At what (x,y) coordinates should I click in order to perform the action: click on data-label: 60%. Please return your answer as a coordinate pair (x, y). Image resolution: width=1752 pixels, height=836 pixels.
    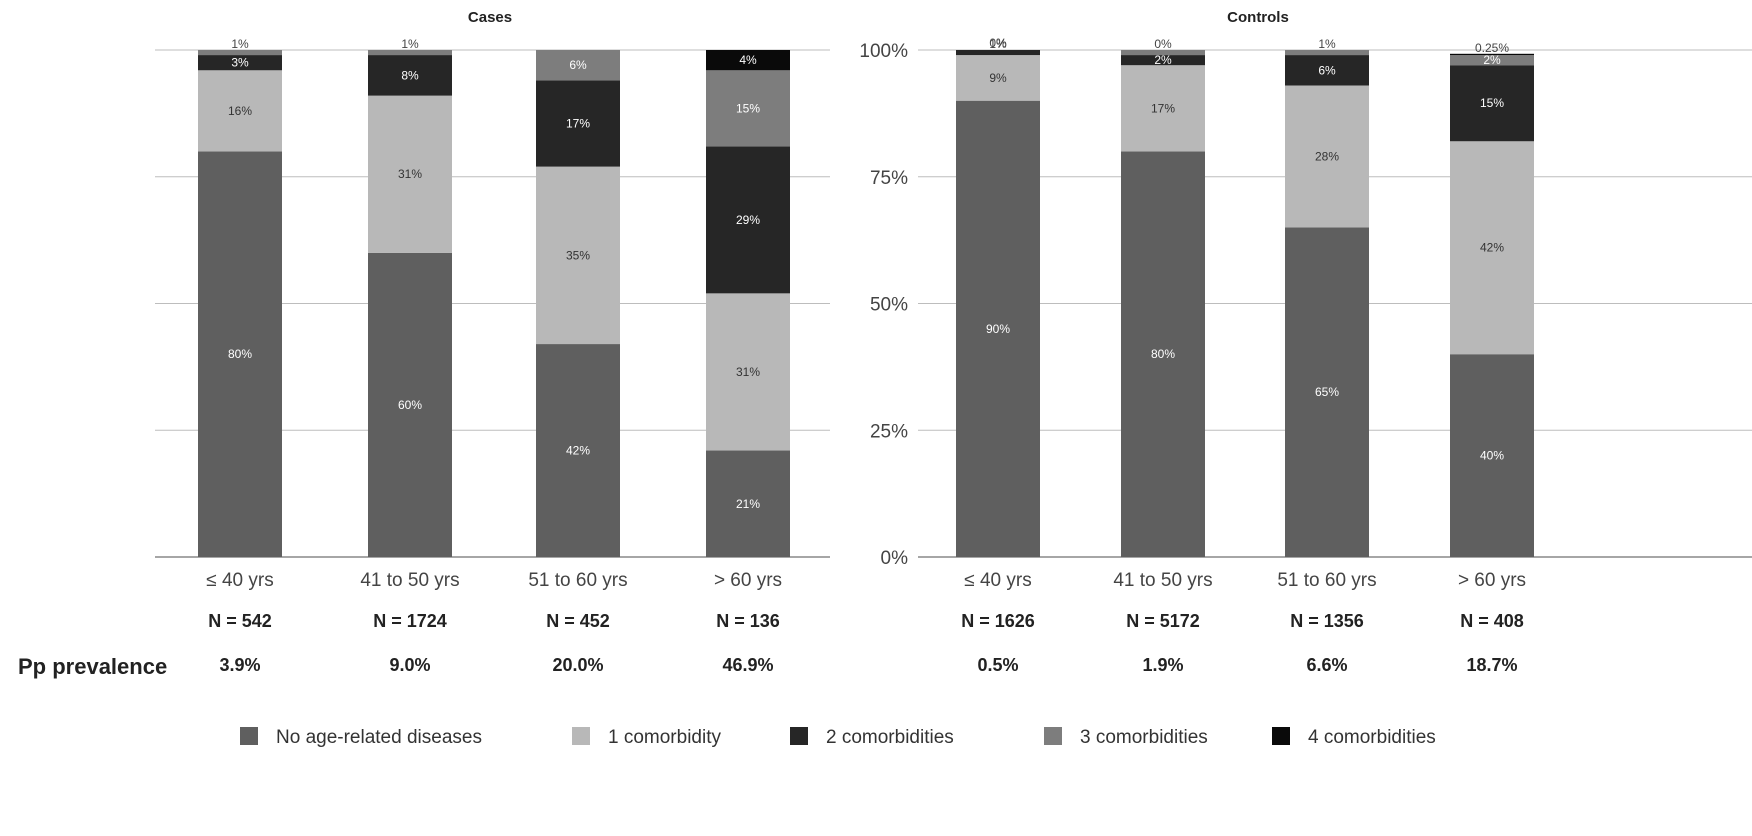
    Looking at the image, I should click on (410, 405).